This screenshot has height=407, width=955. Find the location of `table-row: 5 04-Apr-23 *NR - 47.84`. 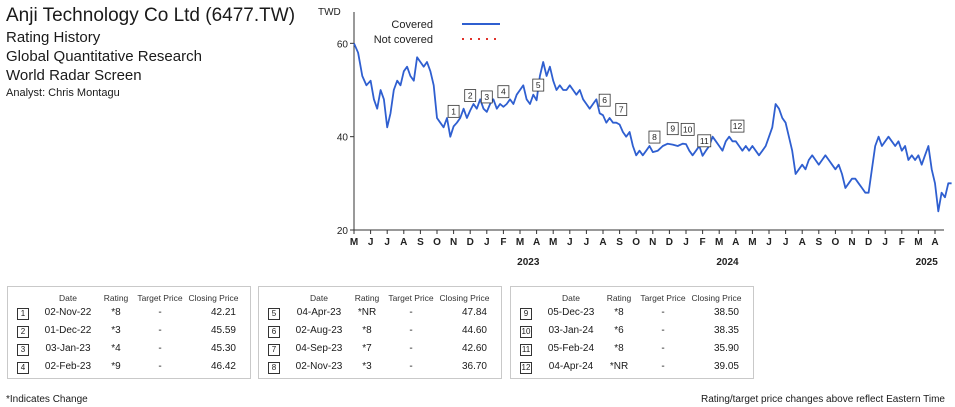

table-row: 5 04-Apr-23 *NR - 47.84 is located at coordinates (380, 315).